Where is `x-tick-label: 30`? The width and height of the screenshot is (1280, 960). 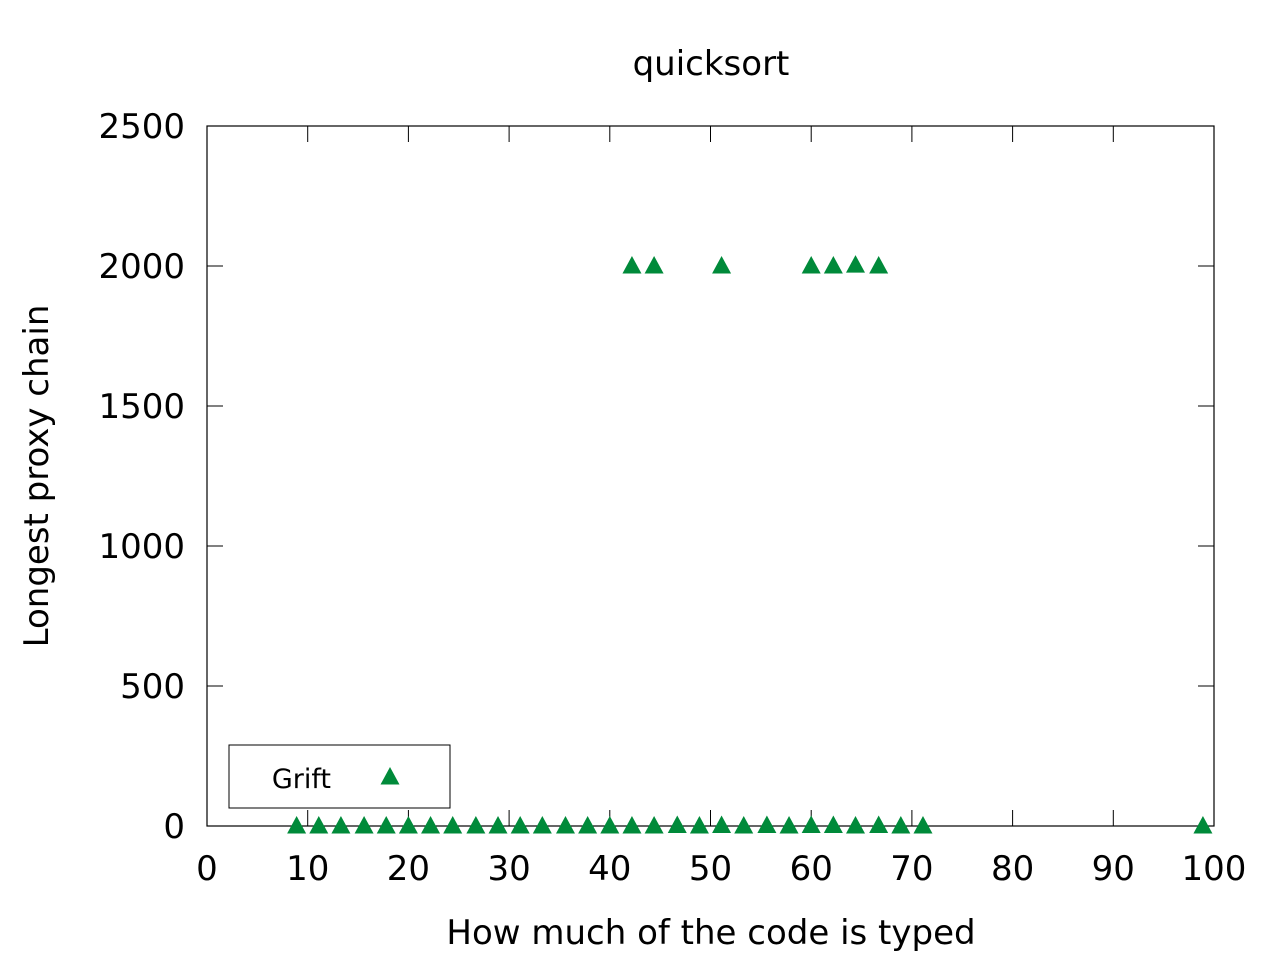
x-tick-label: 30 is located at coordinates (508, 869).